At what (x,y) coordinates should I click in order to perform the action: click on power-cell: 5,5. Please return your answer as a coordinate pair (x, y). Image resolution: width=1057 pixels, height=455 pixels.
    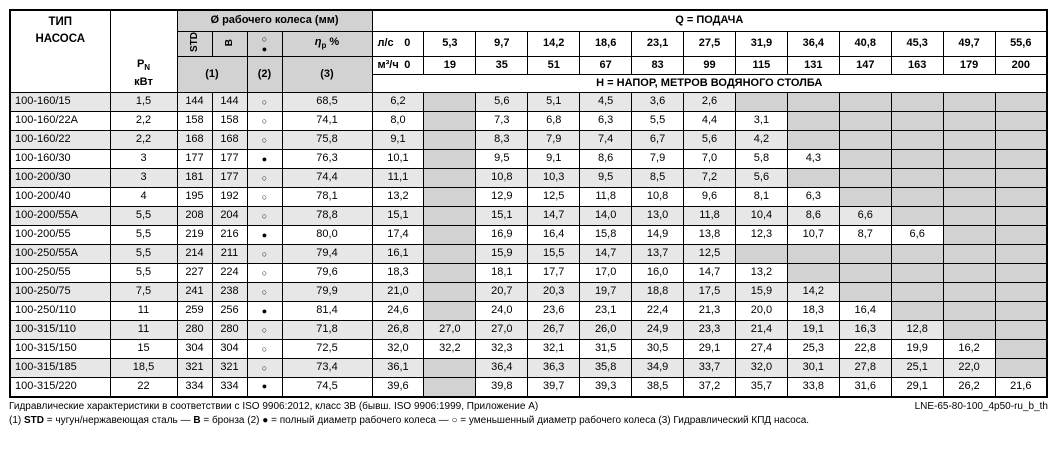
    Looking at the image, I should click on (143, 273).